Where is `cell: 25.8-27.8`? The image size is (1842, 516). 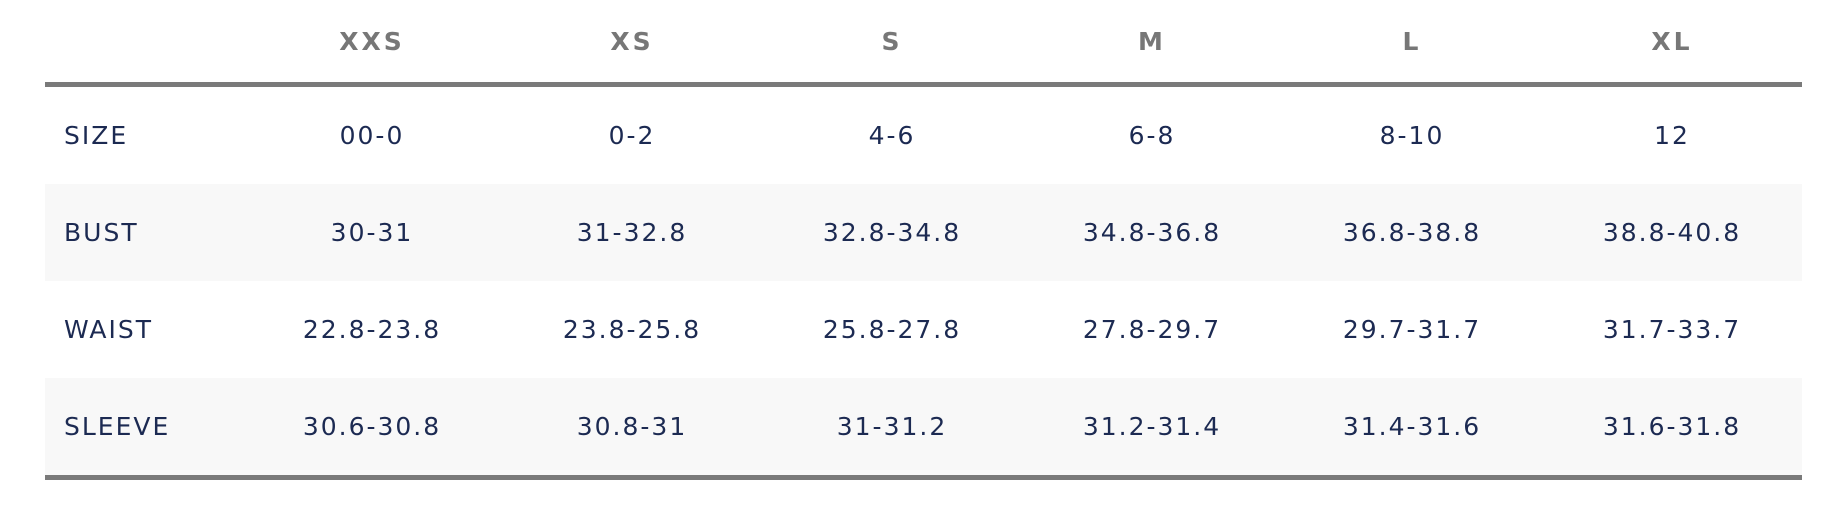
cell: 25.8-27.8 is located at coordinates (892, 329).